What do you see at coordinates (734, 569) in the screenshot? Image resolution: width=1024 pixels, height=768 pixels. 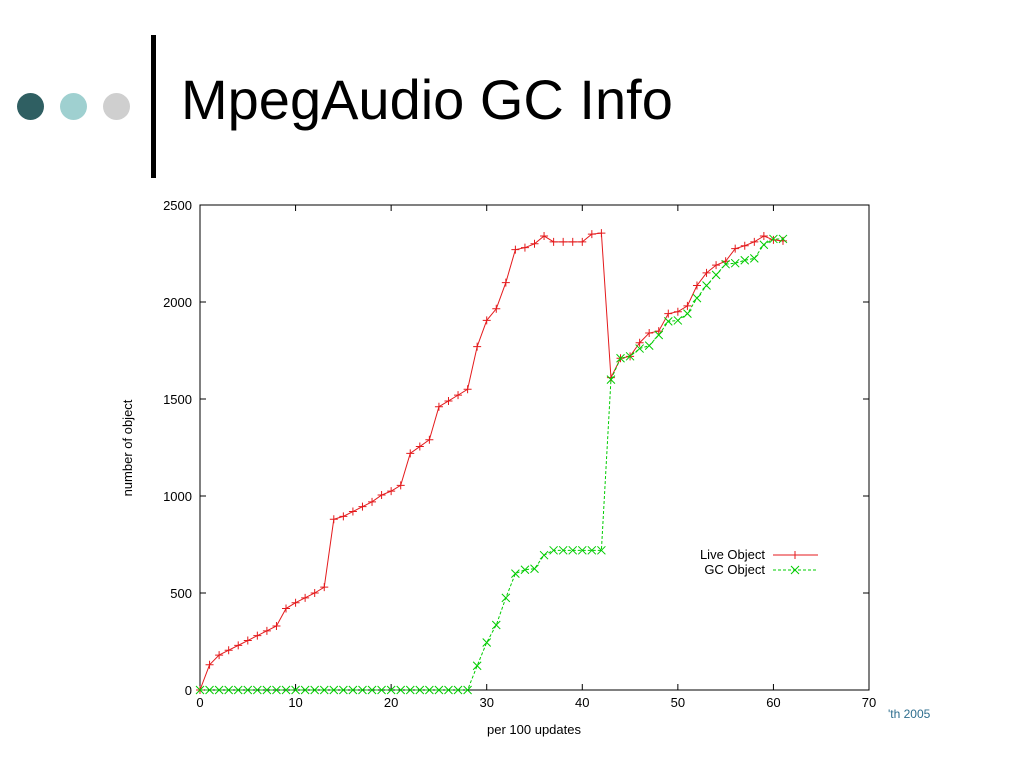 I see `legend-label-gc-object: GC Object` at bounding box center [734, 569].